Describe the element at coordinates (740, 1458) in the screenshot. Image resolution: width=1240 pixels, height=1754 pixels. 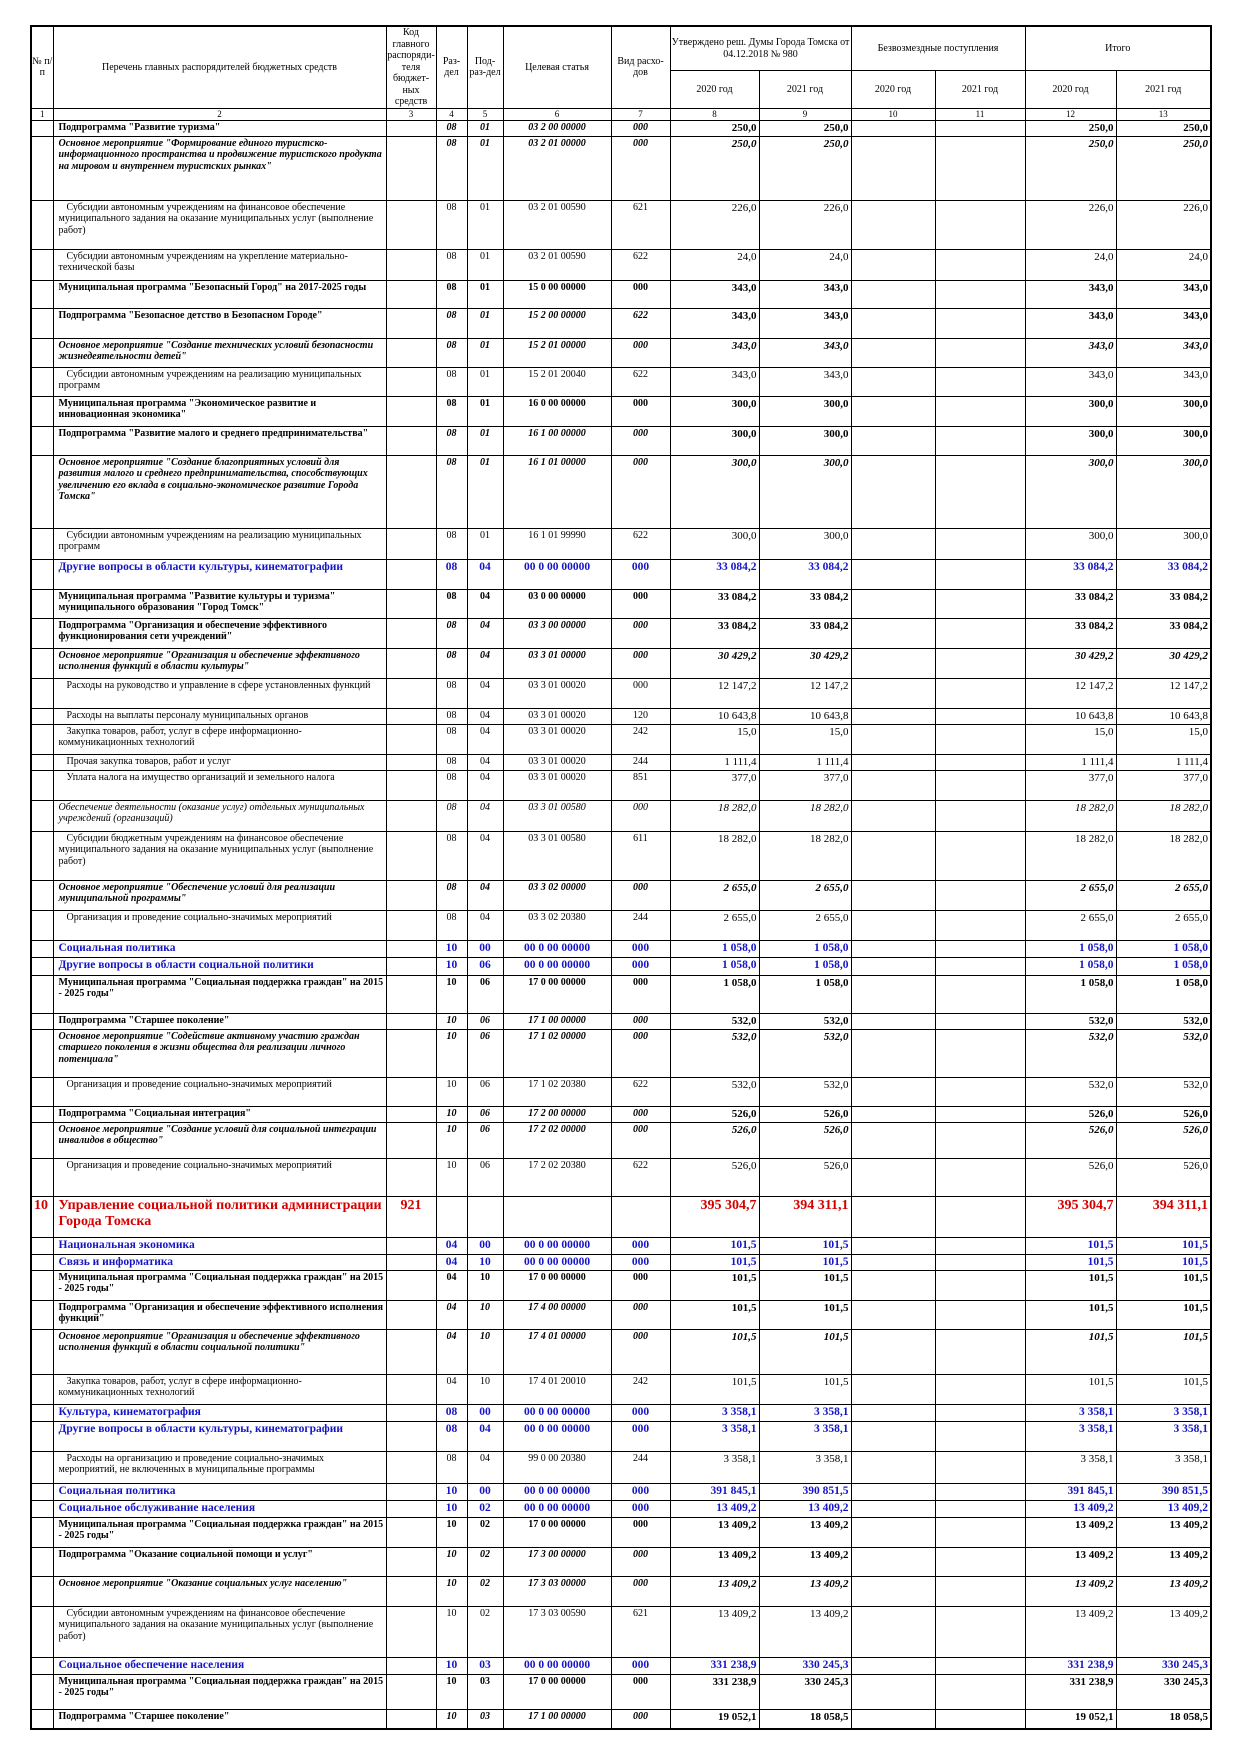
I see `amount: 3 358,1` at that location.